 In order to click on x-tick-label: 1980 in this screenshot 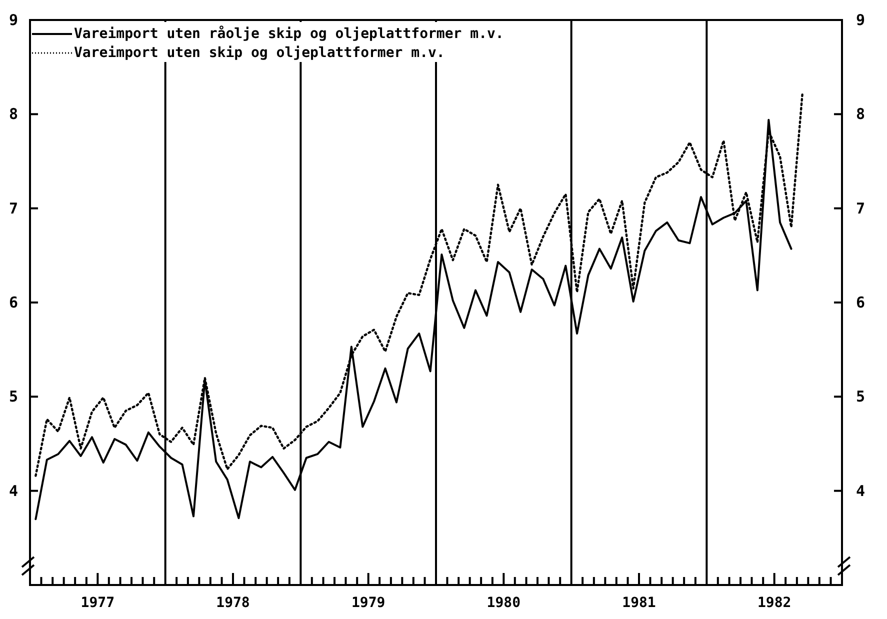, I will do `click(503, 603)`.